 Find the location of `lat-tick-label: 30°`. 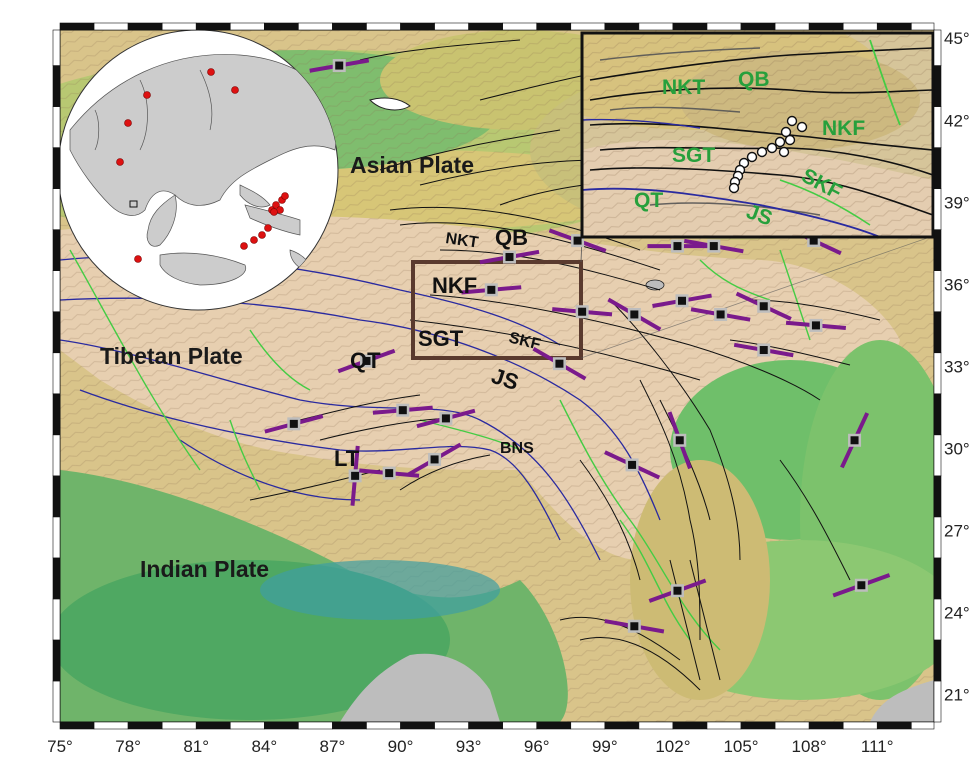

lat-tick-label: 30° is located at coordinates (957, 448).